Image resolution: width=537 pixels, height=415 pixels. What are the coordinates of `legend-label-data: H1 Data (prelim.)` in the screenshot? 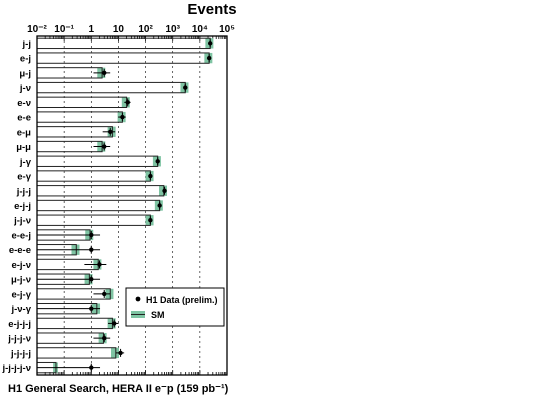 It's located at (182, 300).